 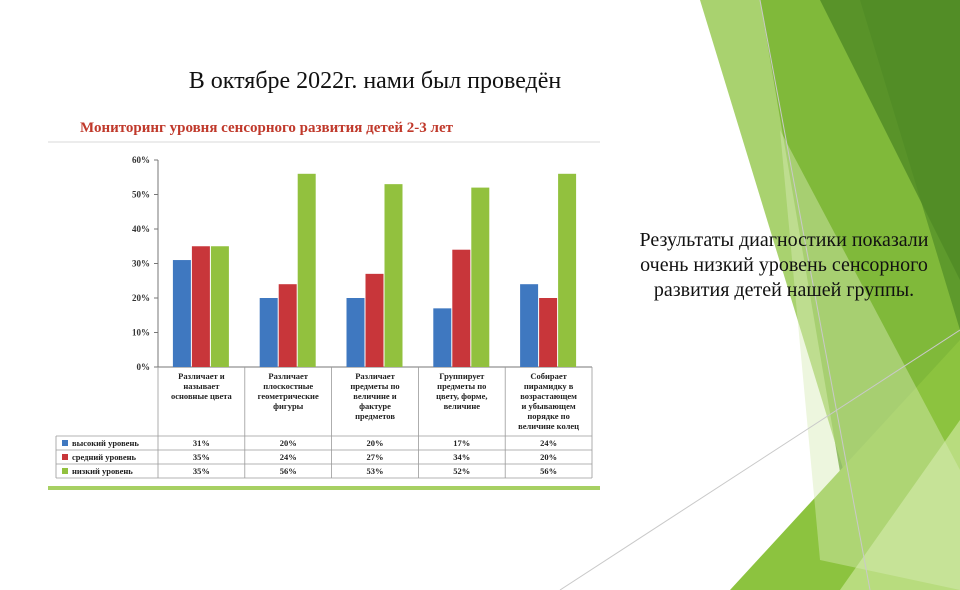 What do you see at coordinates (102, 471) in the screenshot?
I see `legend-label: низкий уровень` at bounding box center [102, 471].